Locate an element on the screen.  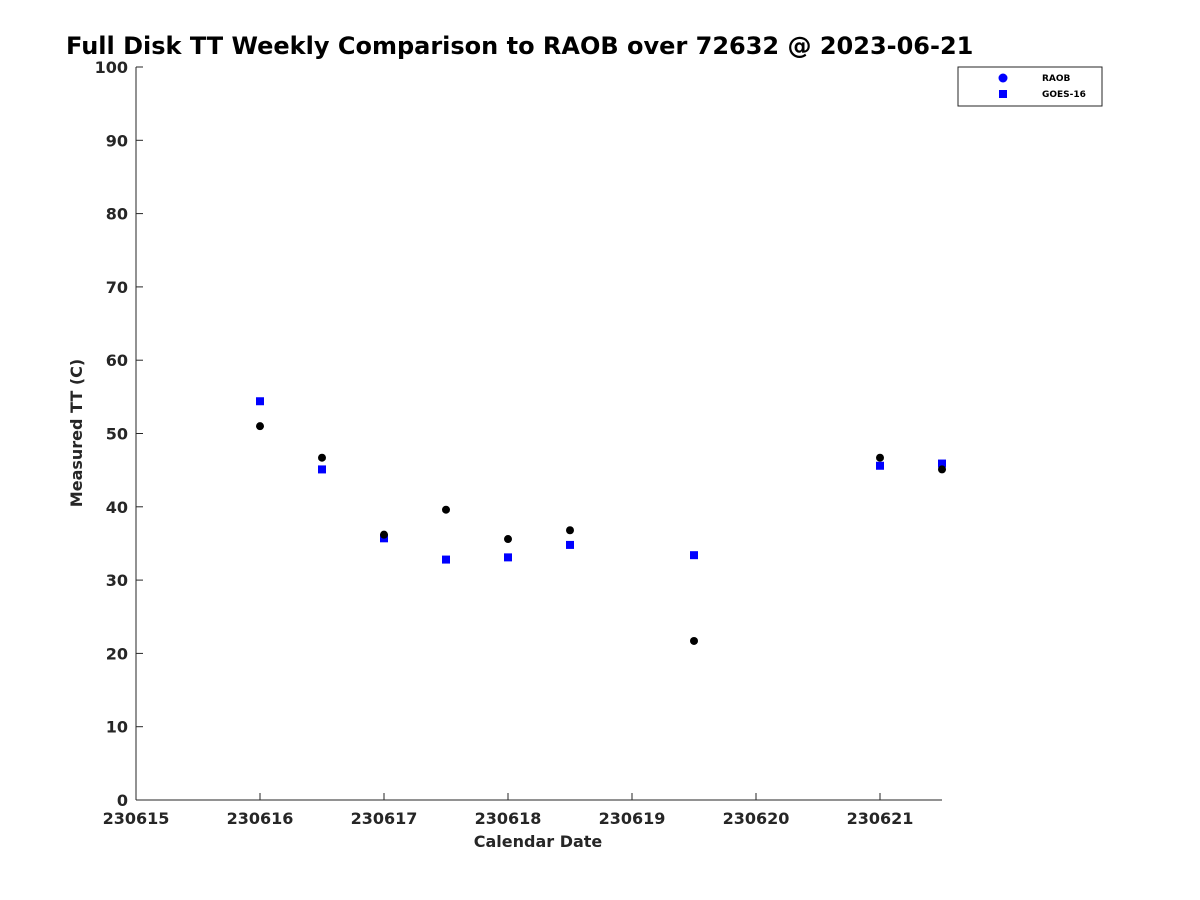
y-tick-label: 80 is located at coordinates (117, 214).